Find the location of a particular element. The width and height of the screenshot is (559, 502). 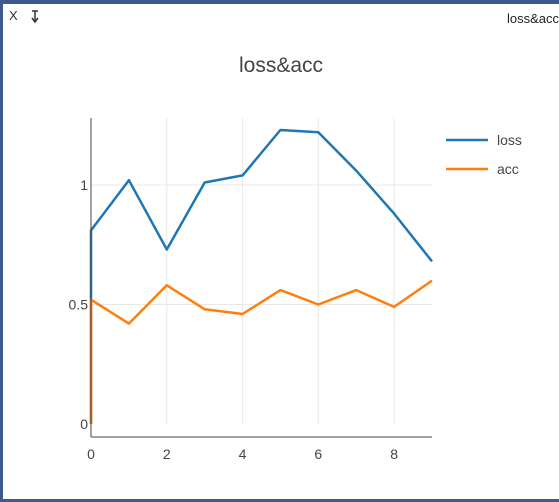

chart-title: loss&acc is located at coordinates (281, 65).